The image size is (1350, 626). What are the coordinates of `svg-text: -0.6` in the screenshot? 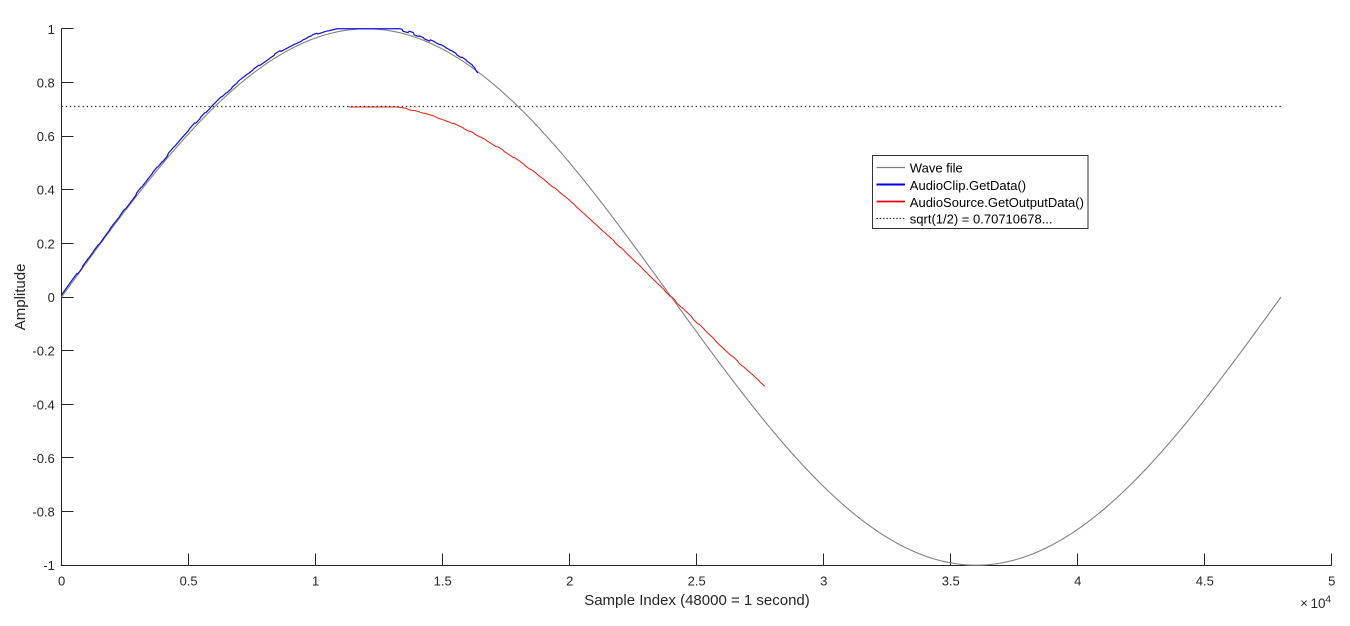 It's located at (43, 458).